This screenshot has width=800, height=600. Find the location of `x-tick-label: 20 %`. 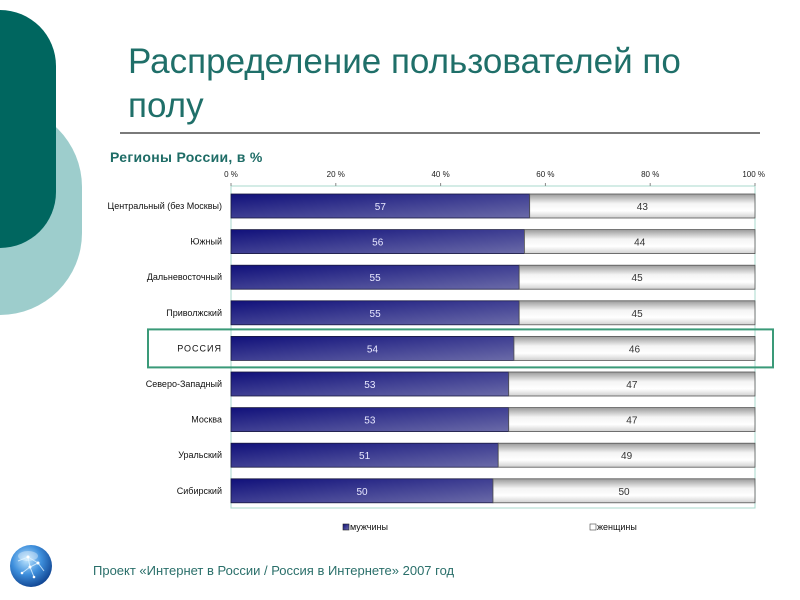

x-tick-label: 20 % is located at coordinates (336, 174).